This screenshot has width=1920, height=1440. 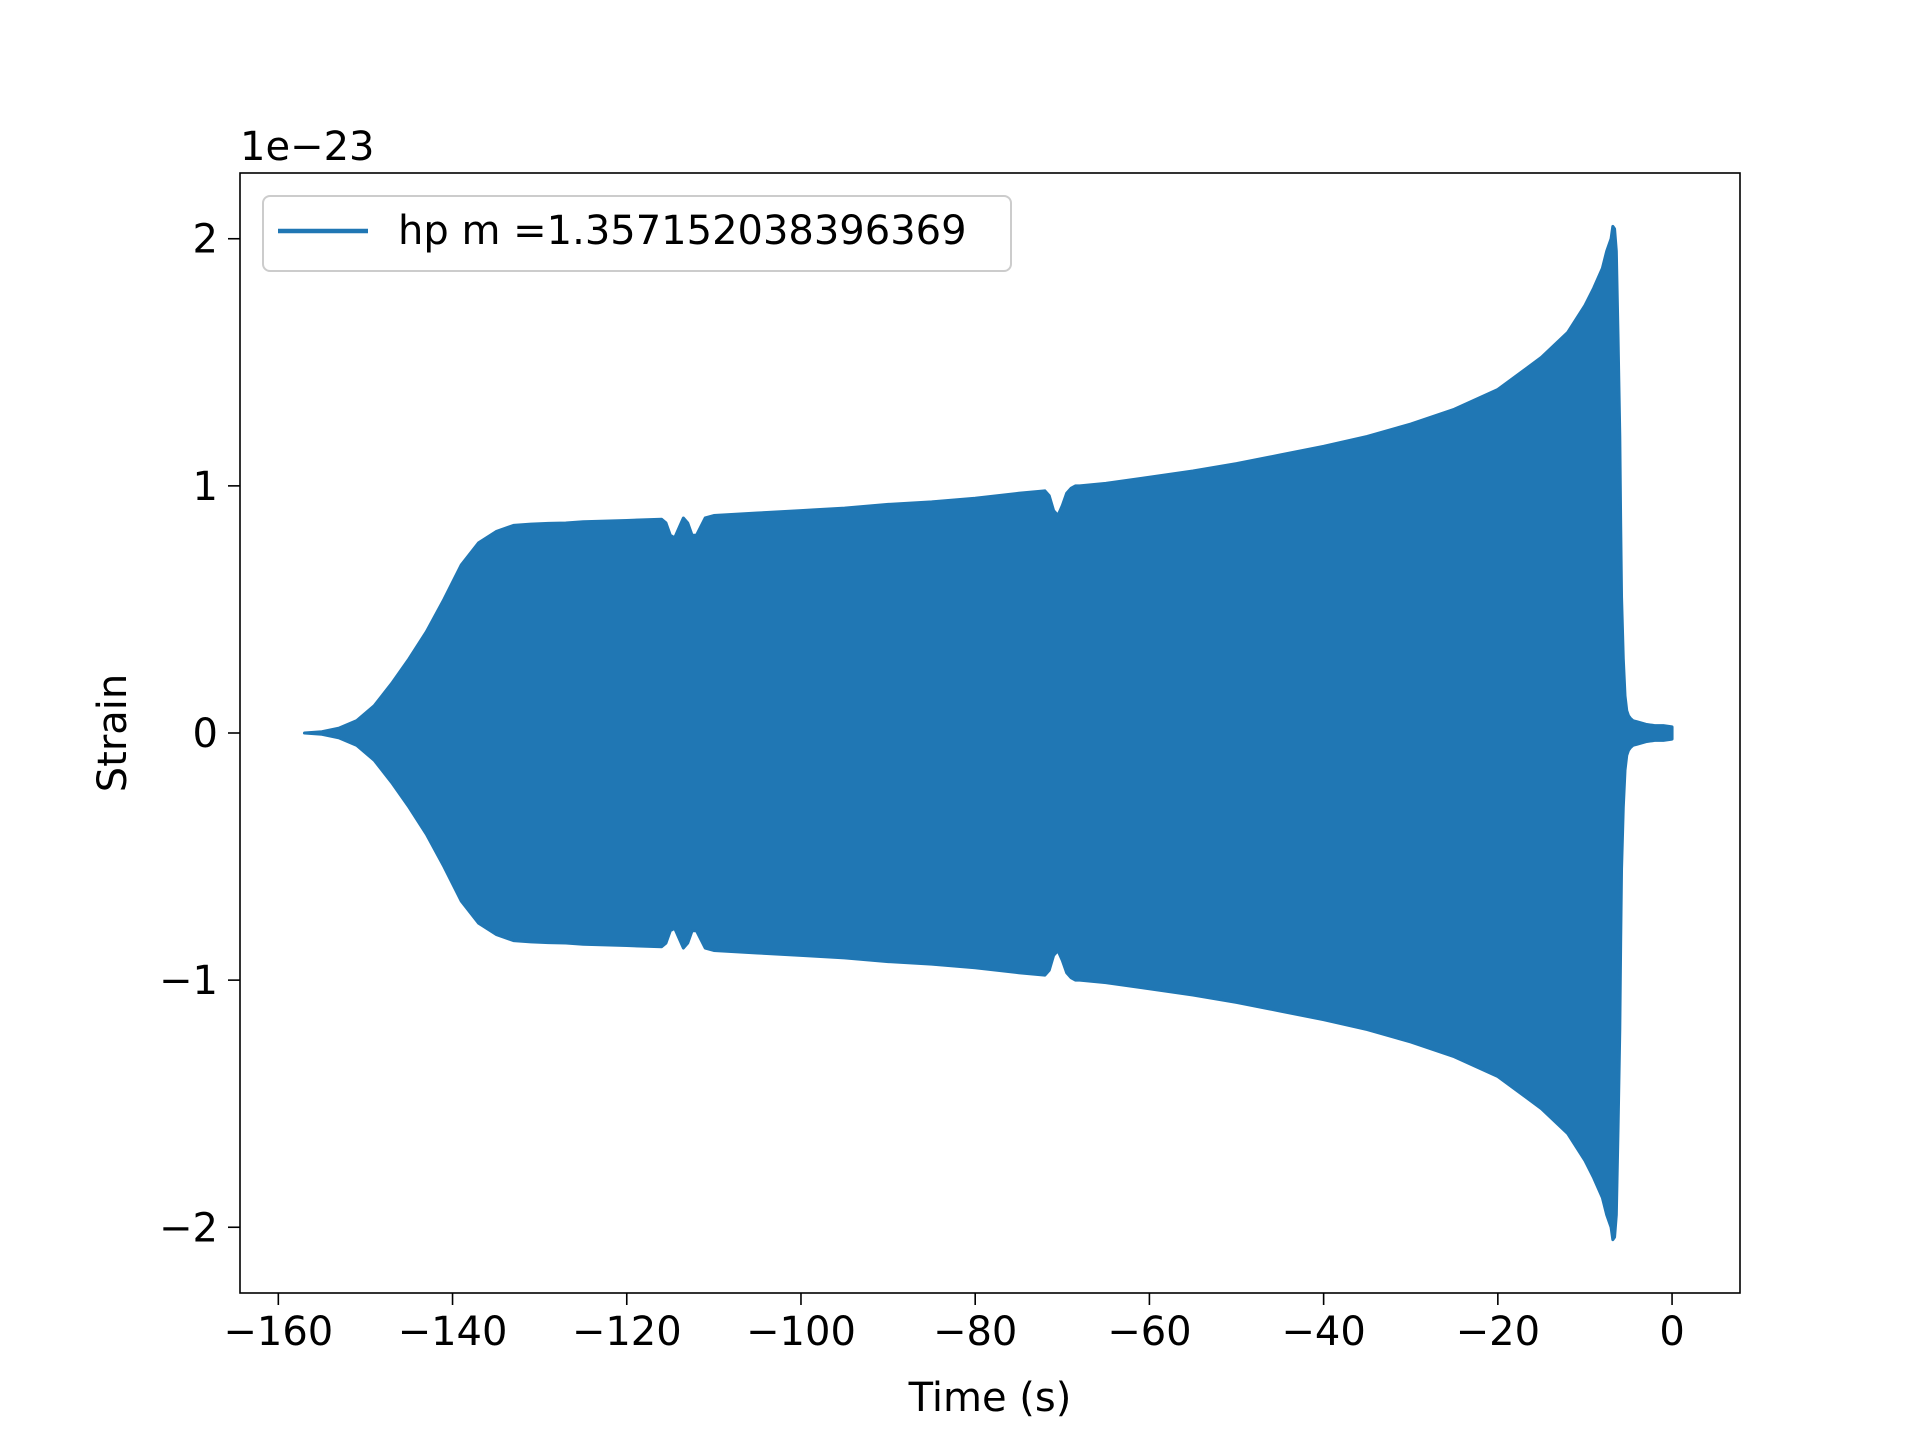 What do you see at coordinates (113, 733) in the screenshot?
I see `y-axis-label: Strain` at bounding box center [113, 733].